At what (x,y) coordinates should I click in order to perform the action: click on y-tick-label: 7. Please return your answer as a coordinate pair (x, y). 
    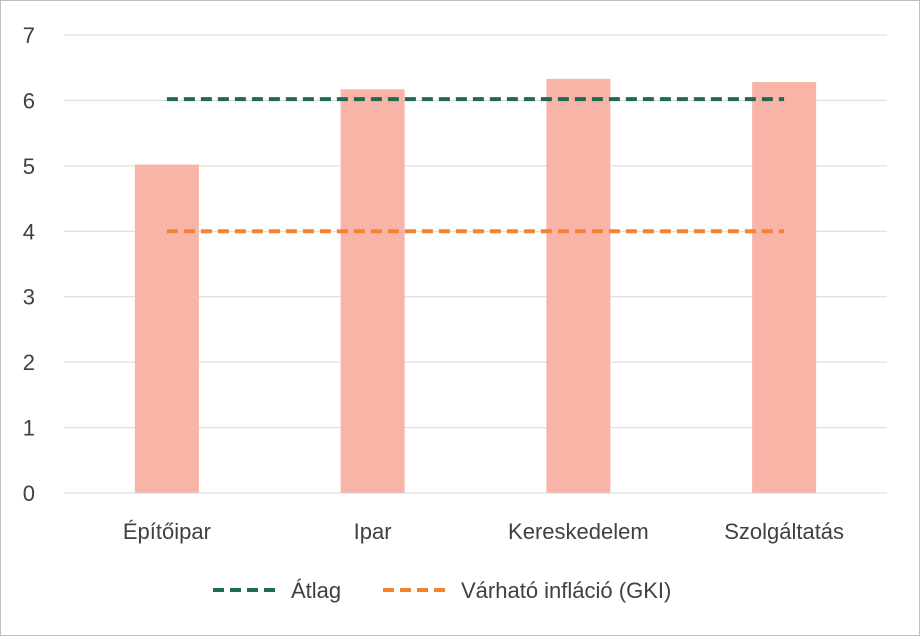
    Looking at the image, I should click on (29, 35).